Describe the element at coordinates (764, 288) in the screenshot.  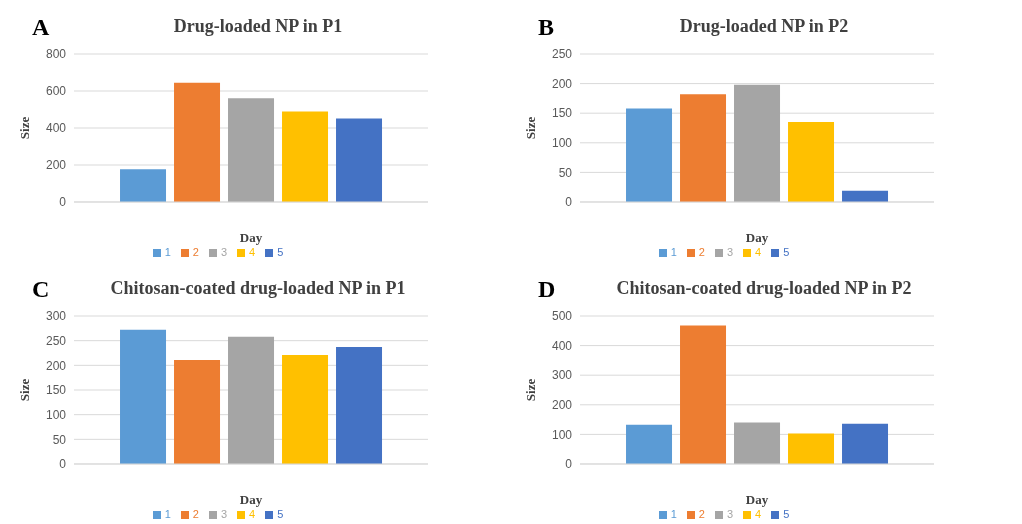
I see `chart-title: Chitosan-coated drug-loaded NP in P2` at that location.